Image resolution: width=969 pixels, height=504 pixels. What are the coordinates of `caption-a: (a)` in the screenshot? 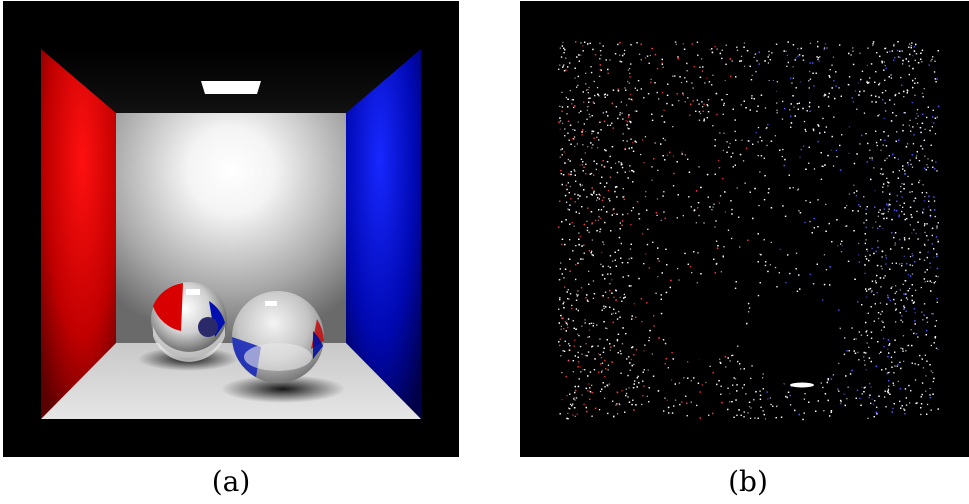 It's located at (231, 481).